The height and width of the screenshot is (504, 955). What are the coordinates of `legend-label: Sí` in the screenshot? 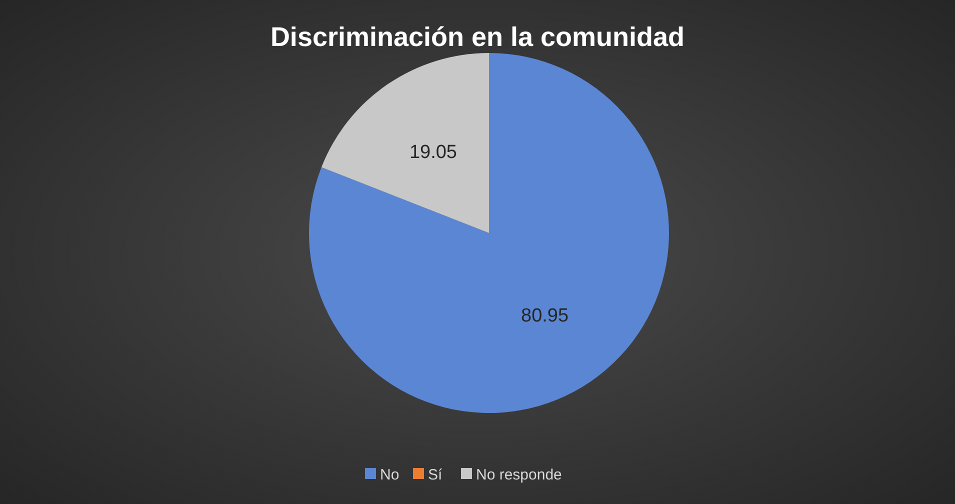 It's located at (436, 475).